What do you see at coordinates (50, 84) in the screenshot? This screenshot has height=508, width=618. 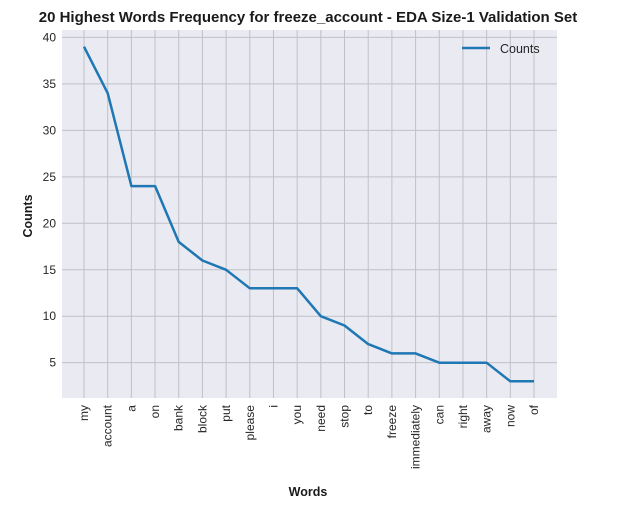 I see `y-tick-label: 35` at bounding box center [50, 84].